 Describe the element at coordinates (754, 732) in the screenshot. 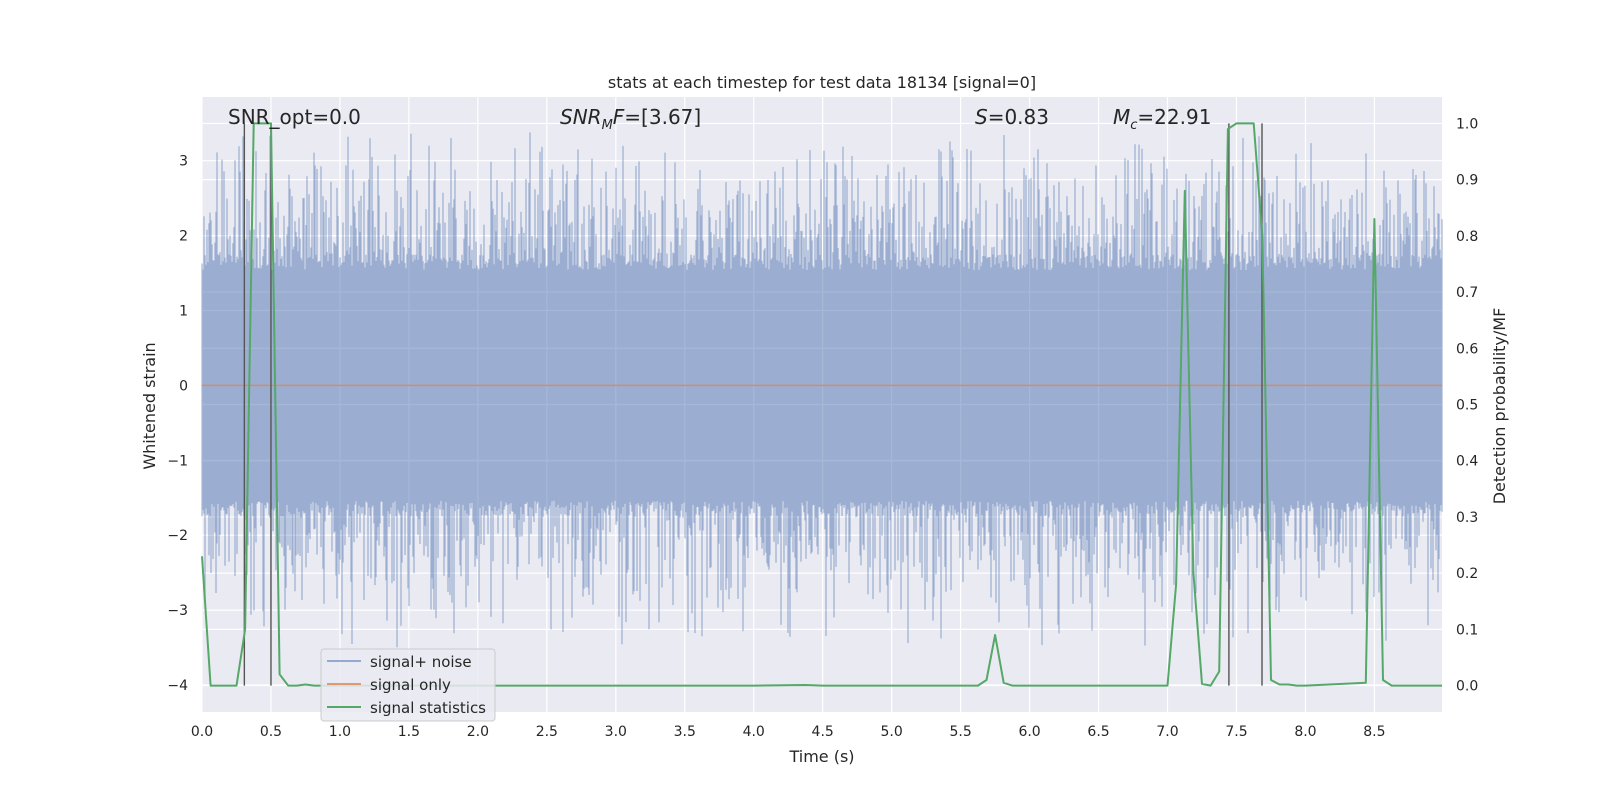

I see `x-tick-label: 4.0` at that location.